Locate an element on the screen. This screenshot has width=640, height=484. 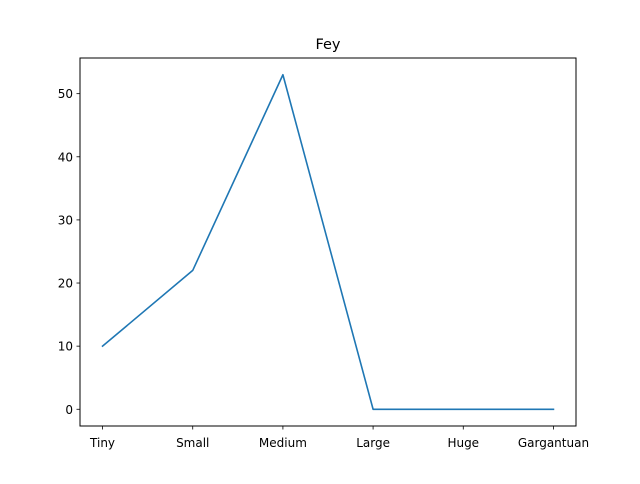
y-tick-label: 40 is located at coordinates (65, 157).